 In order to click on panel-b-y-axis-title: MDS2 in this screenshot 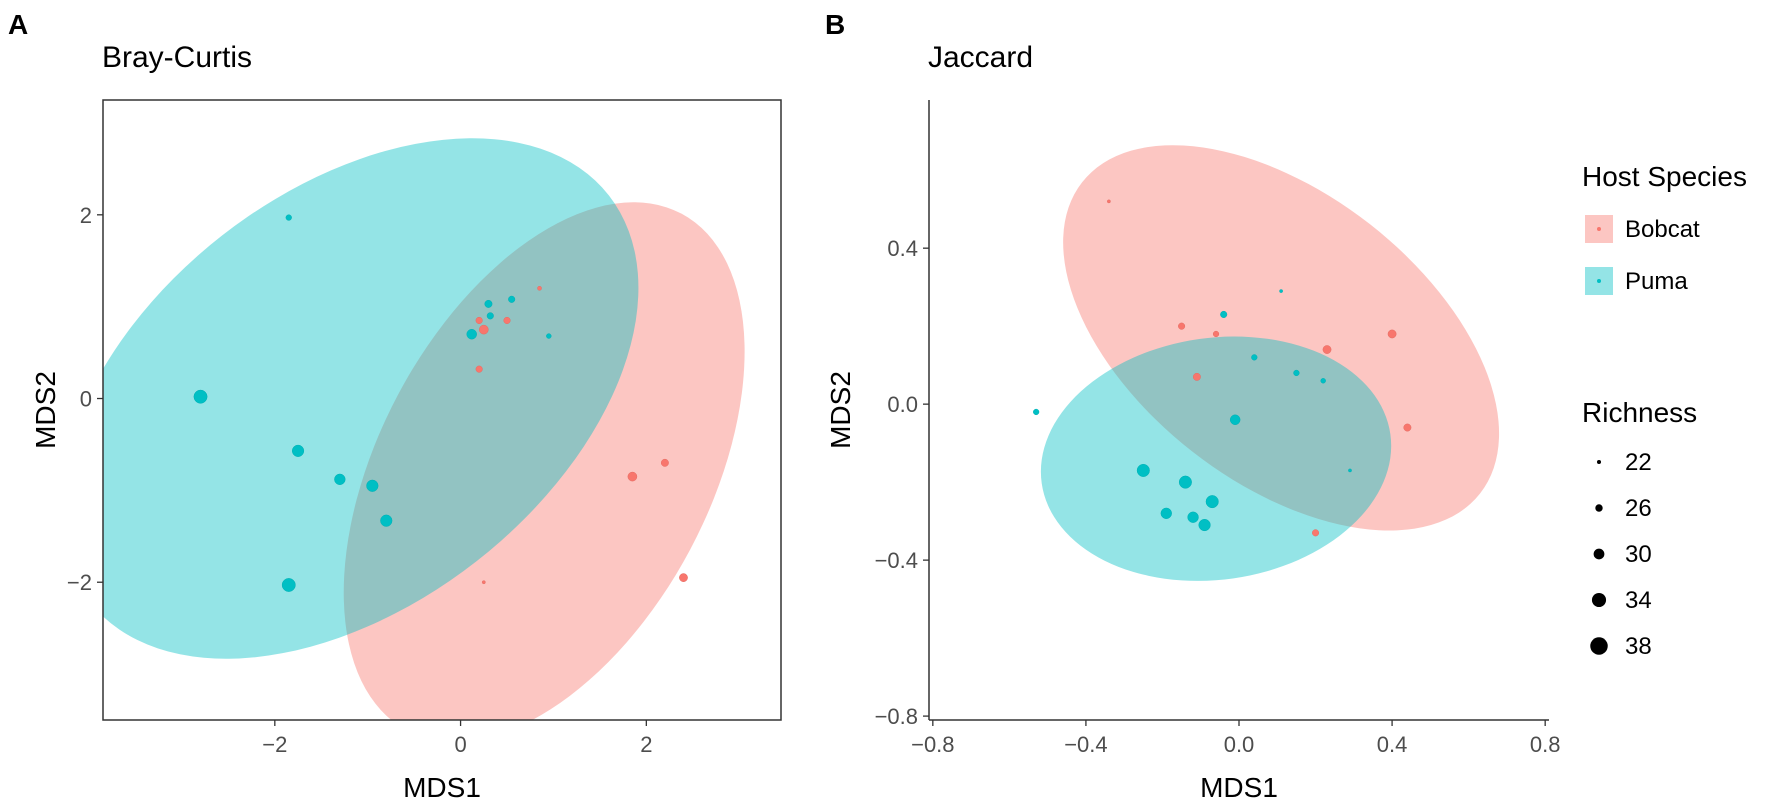, I will do `click(840, 410)`.